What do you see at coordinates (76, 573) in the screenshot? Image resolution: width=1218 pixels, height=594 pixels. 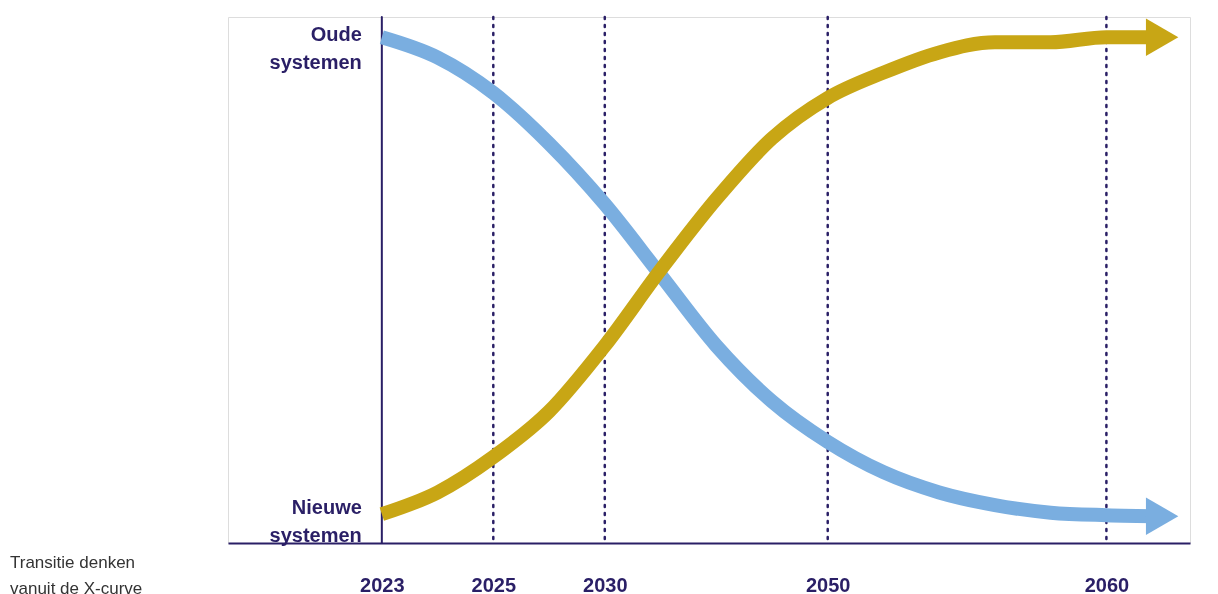 I see `text: Transitie denken vanuit de X-curve` at bounding box center [76, 573].